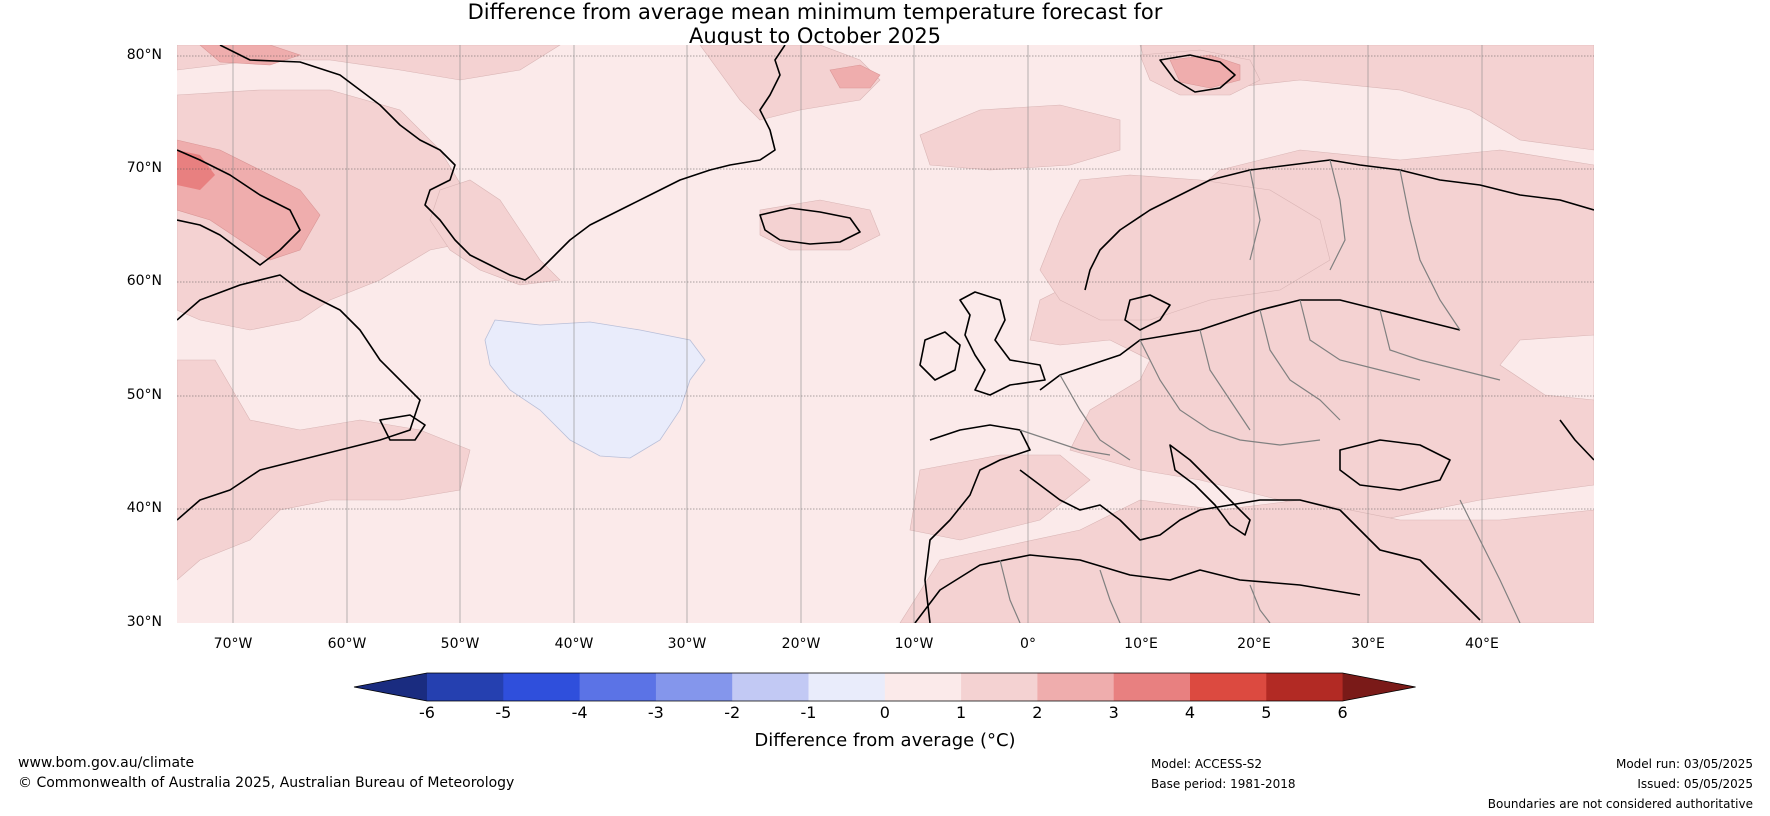  What do you see at coordinates (687, 644) in the screenshot?
I see `lon-label-30w: 30°W` at bounding box center [687, 644].